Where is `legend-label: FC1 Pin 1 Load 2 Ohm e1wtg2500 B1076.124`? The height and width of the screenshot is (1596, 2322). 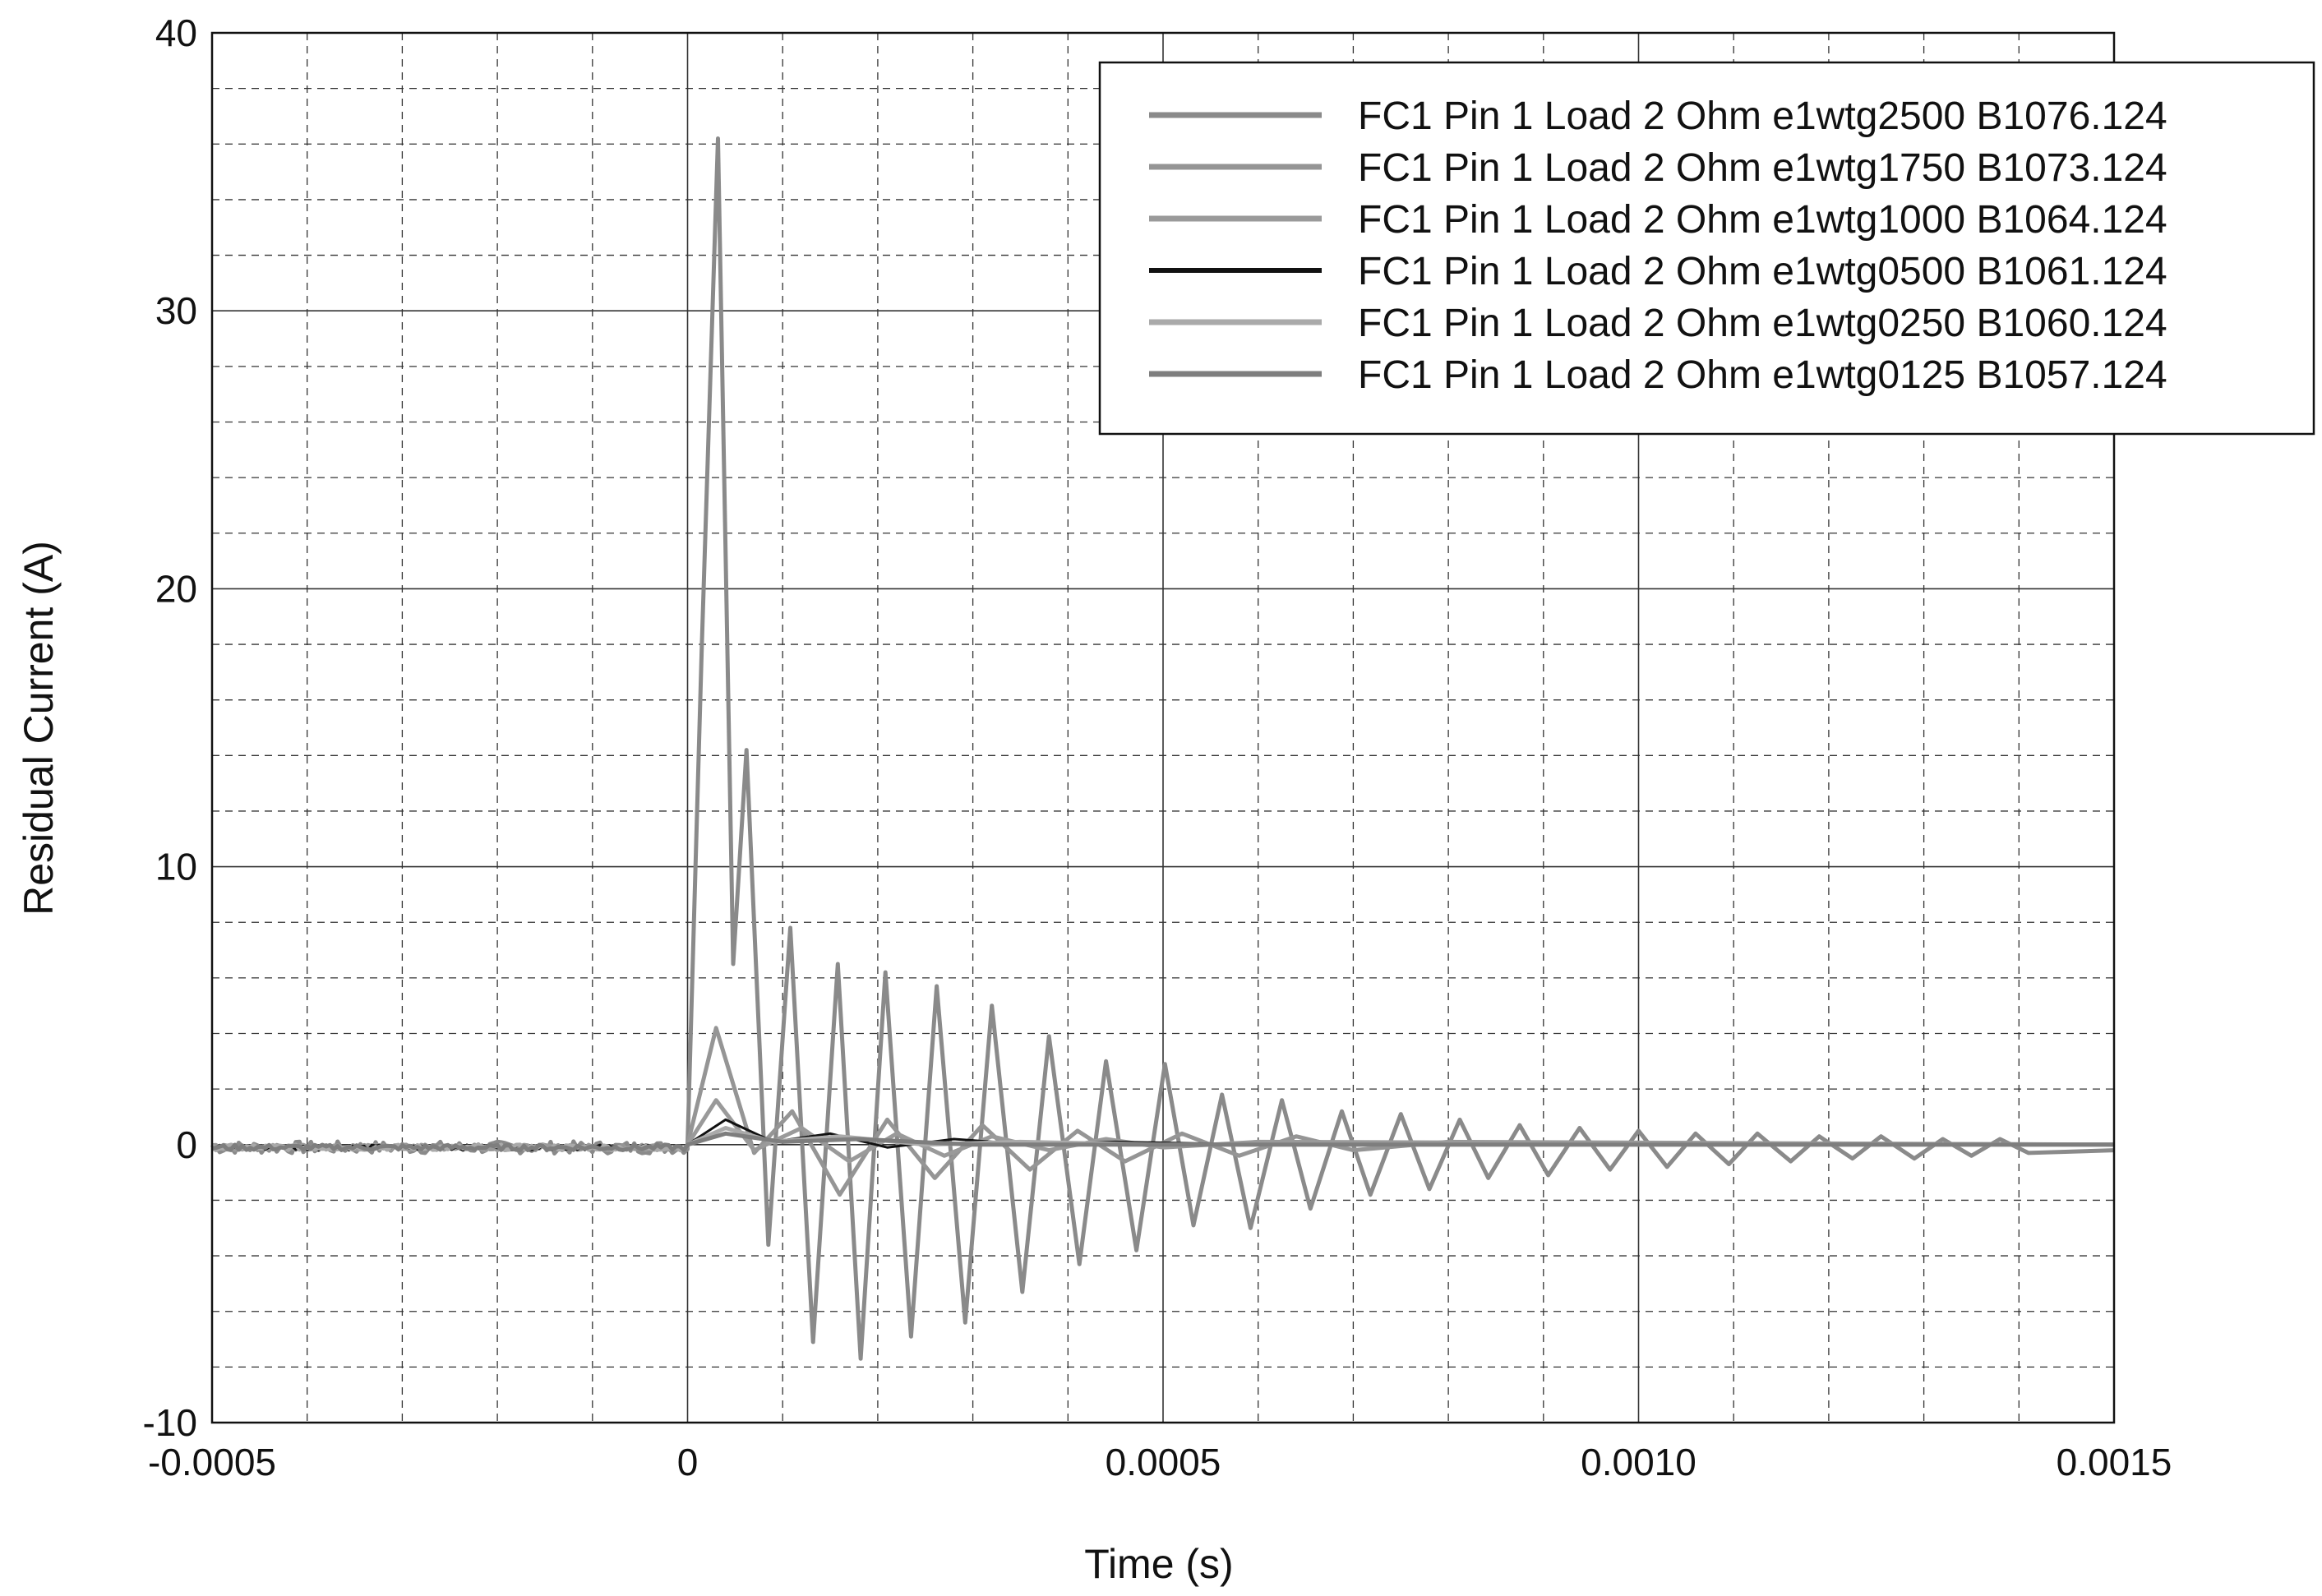
legend-label: FC1 Pin 1 Load 2 Ohm e1wtg2500 B1076.124 is located at coordinates (1762, 117).